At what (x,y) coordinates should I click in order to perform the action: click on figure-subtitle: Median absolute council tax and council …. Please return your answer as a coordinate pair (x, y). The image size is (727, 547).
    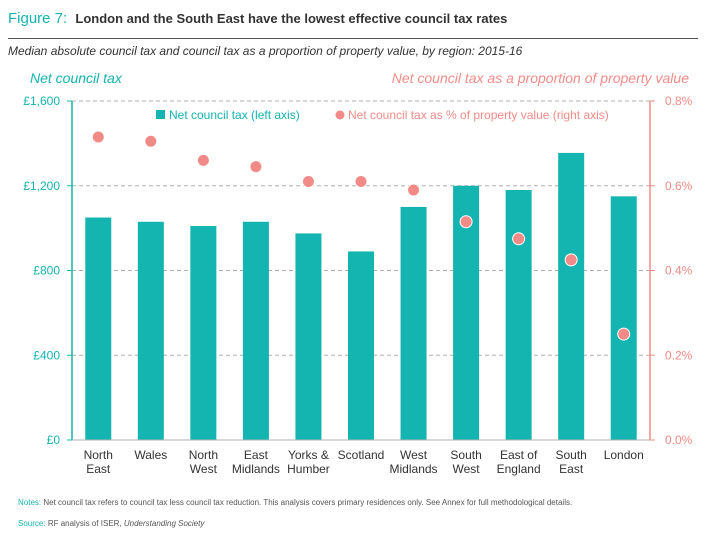
    Looking at the image, I should click on (265, 51).